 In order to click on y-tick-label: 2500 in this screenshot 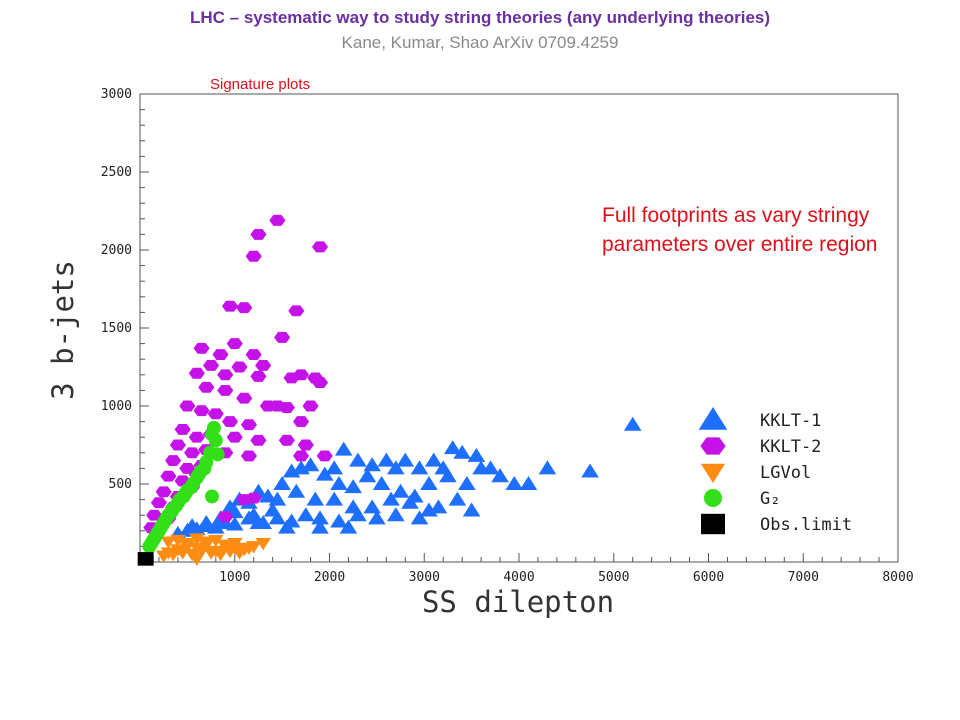, I will do `click(116, 172)`.